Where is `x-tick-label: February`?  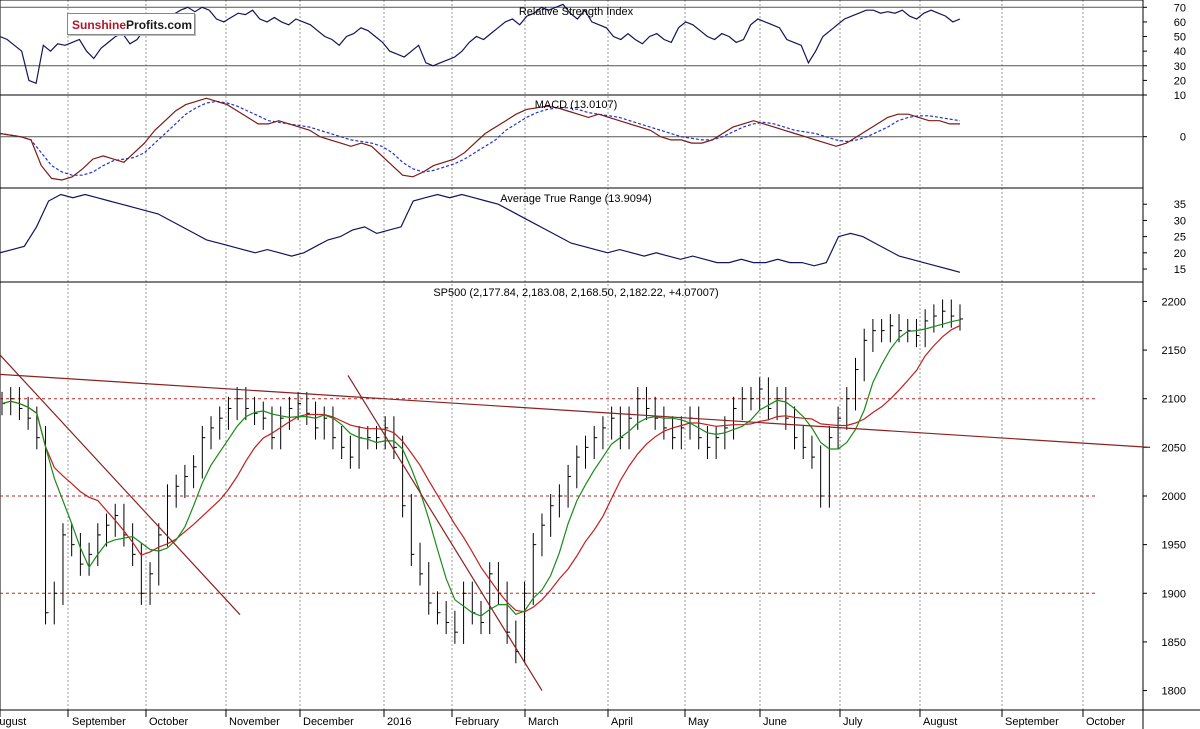
x-tick-label: February is located at coordinates (477, 722).